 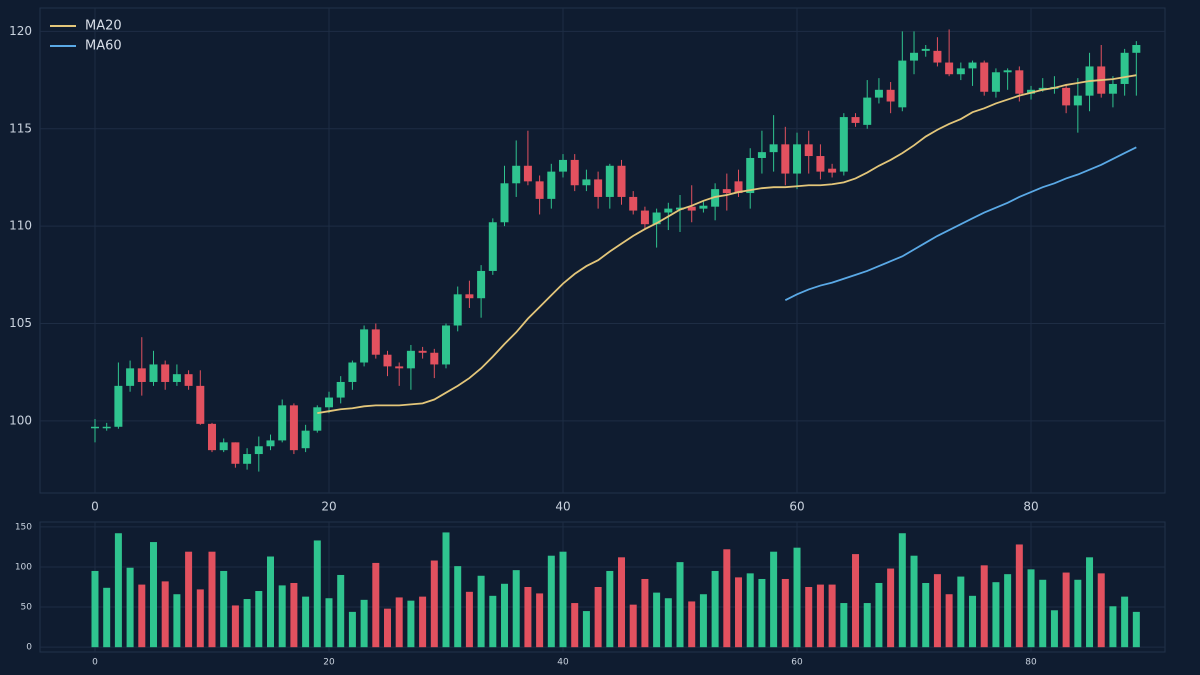 What do you see at coordinates (27, 608) in the screenshot?
I see `y-tick-label: 50` at bounding box center [27, 608].